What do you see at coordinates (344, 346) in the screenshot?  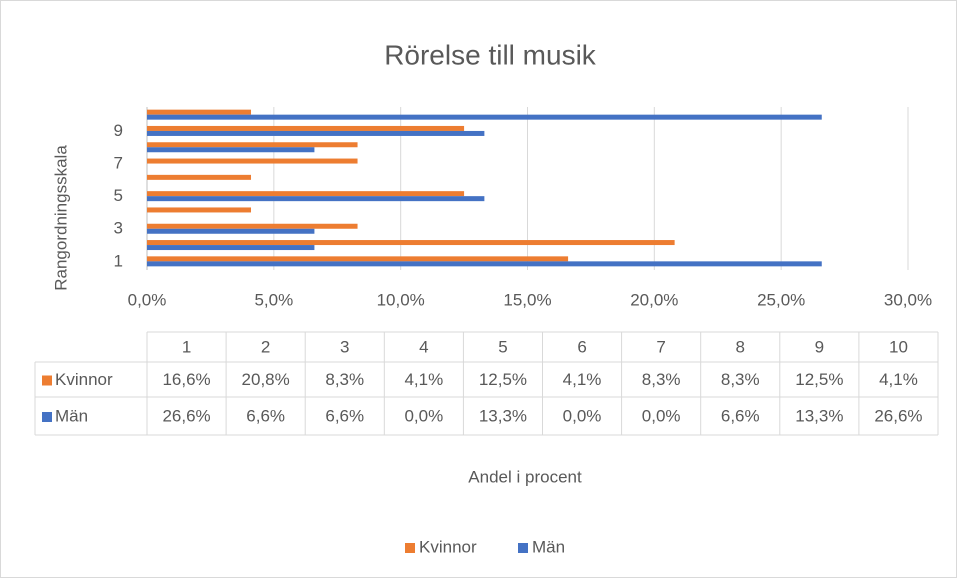 I see `table-header: 3` at bounding box center [344, 346].